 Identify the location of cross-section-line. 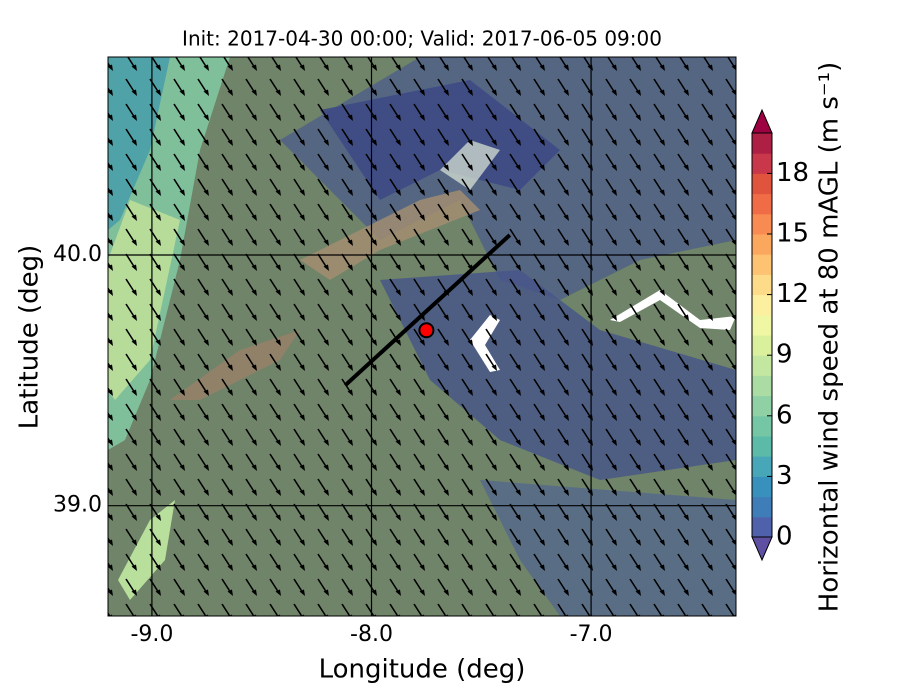
(427, 310).